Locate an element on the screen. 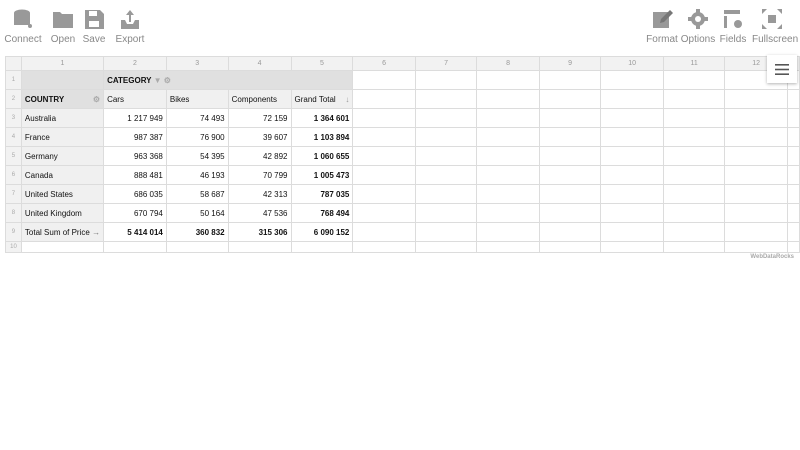  options-button: Options is located at coordinates (698, 26).